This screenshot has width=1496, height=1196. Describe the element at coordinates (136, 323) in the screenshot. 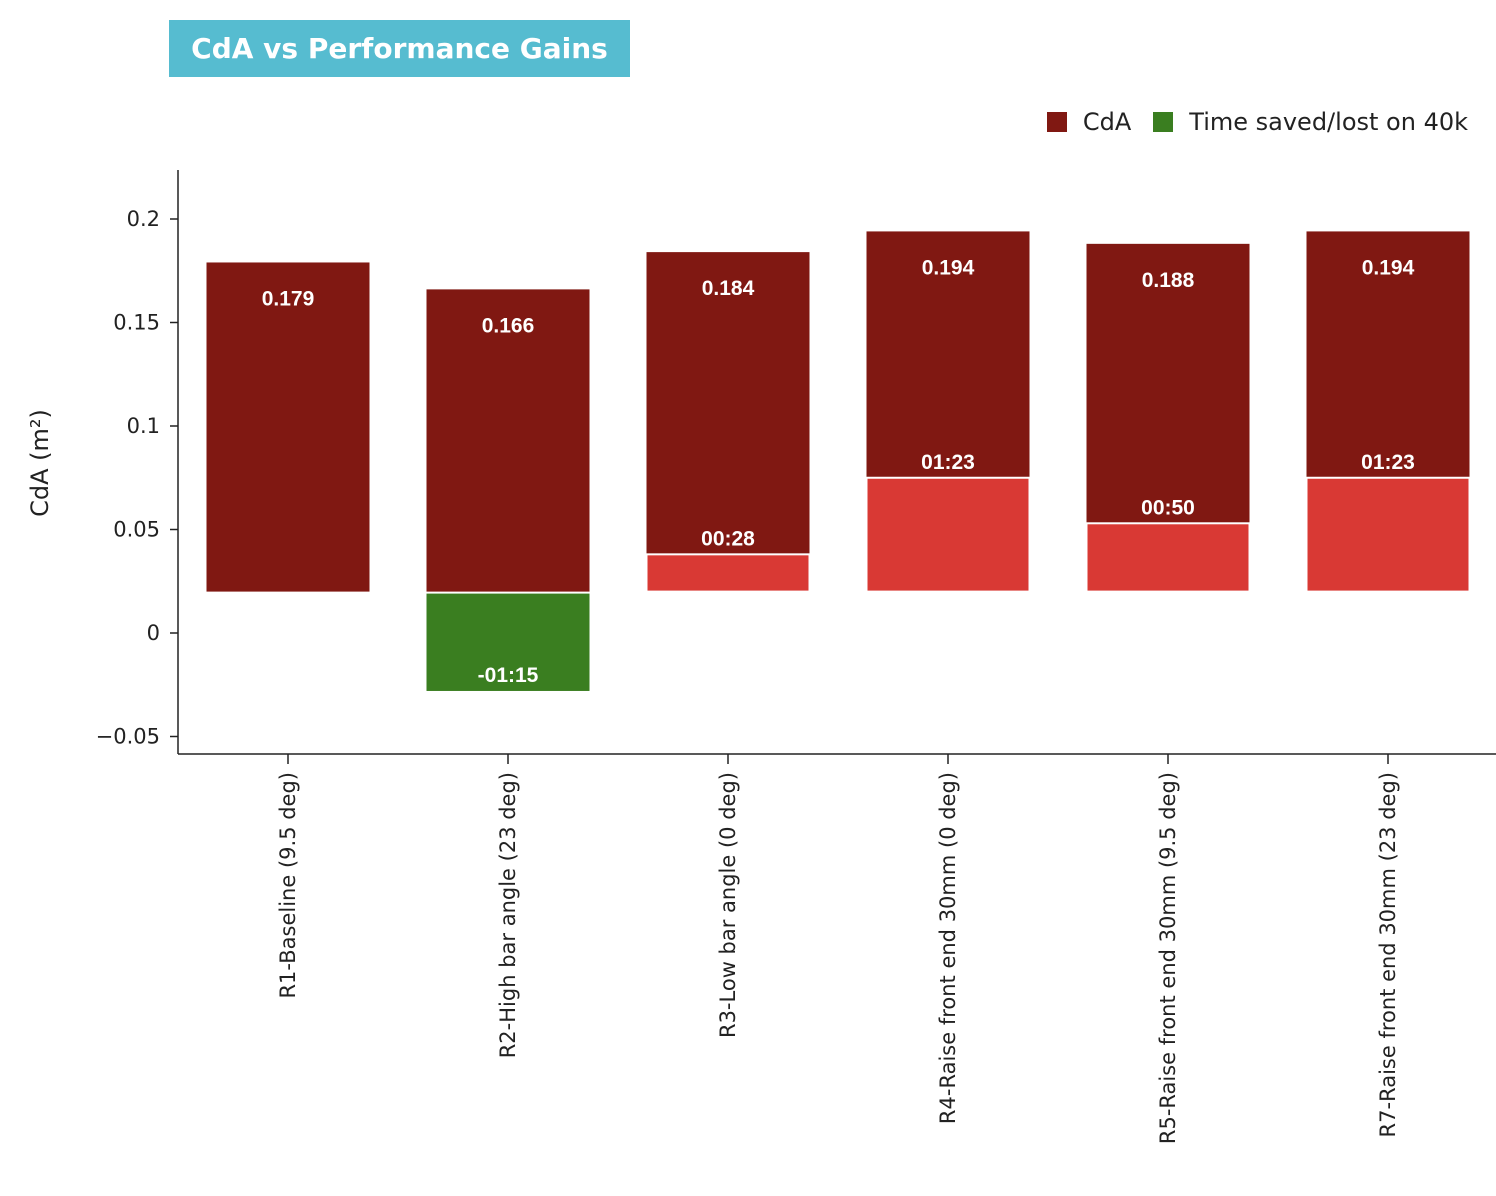

I see `y-tick-label: 0.15` at that location.